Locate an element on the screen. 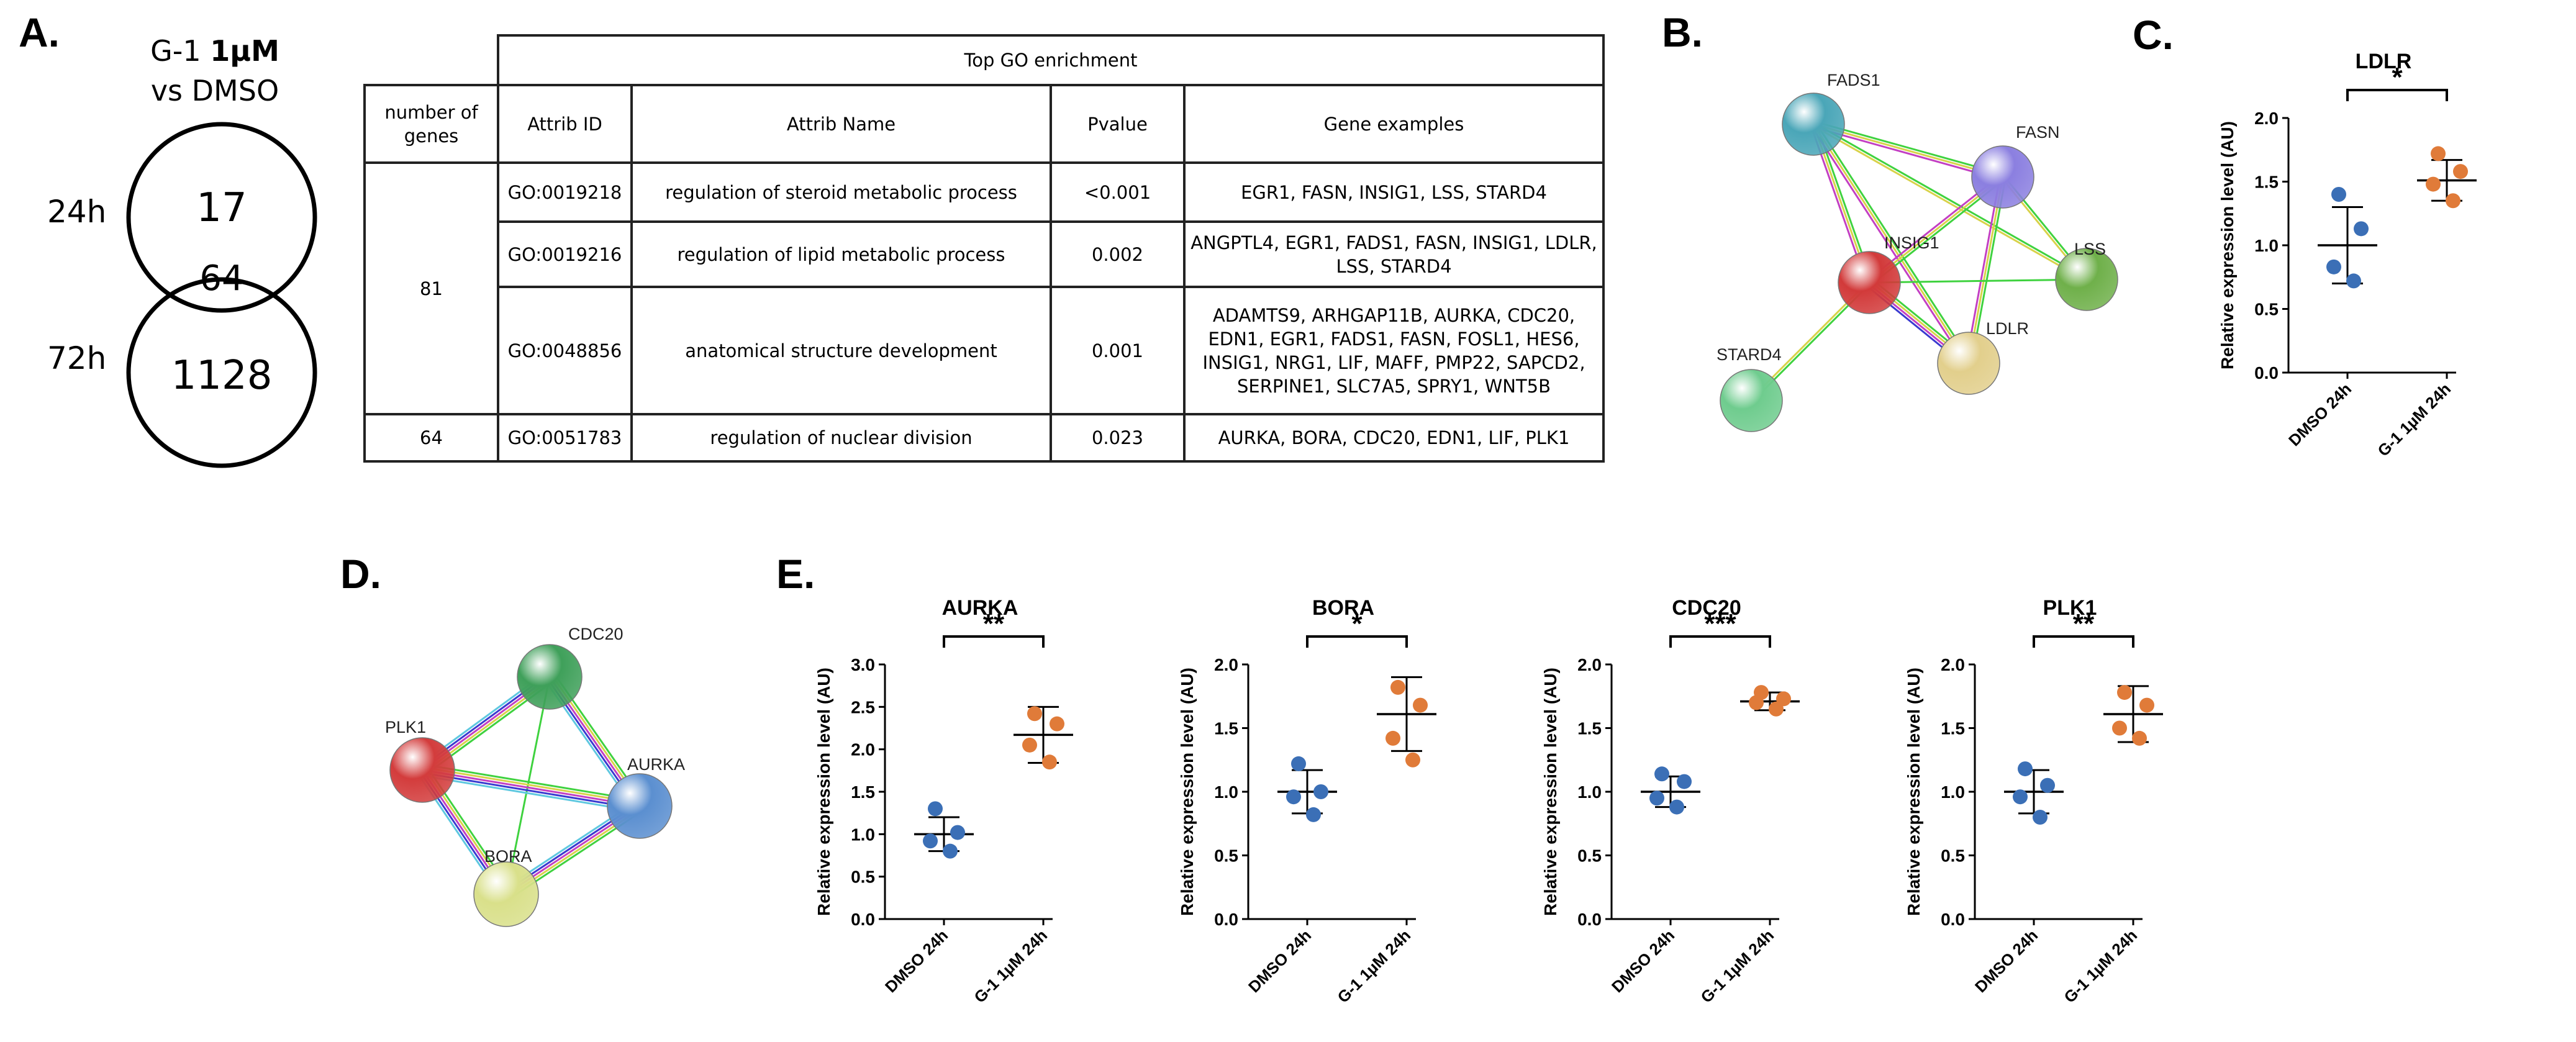 The width and height of the screenshot is (2576, 1042). node-label-fasn: FASN is located at coordinates (2038, 132).